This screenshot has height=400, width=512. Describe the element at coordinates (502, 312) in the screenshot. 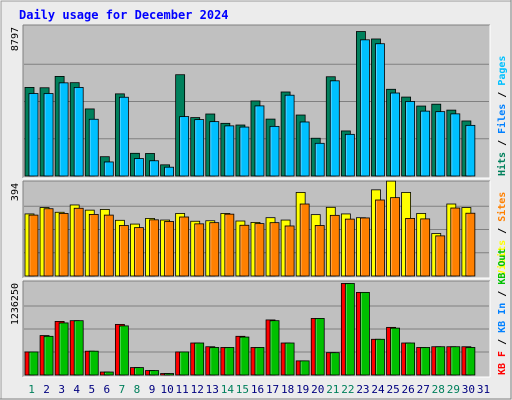

I see `legend-kb-in-out: KB F / KB In / KB Out` at that location.